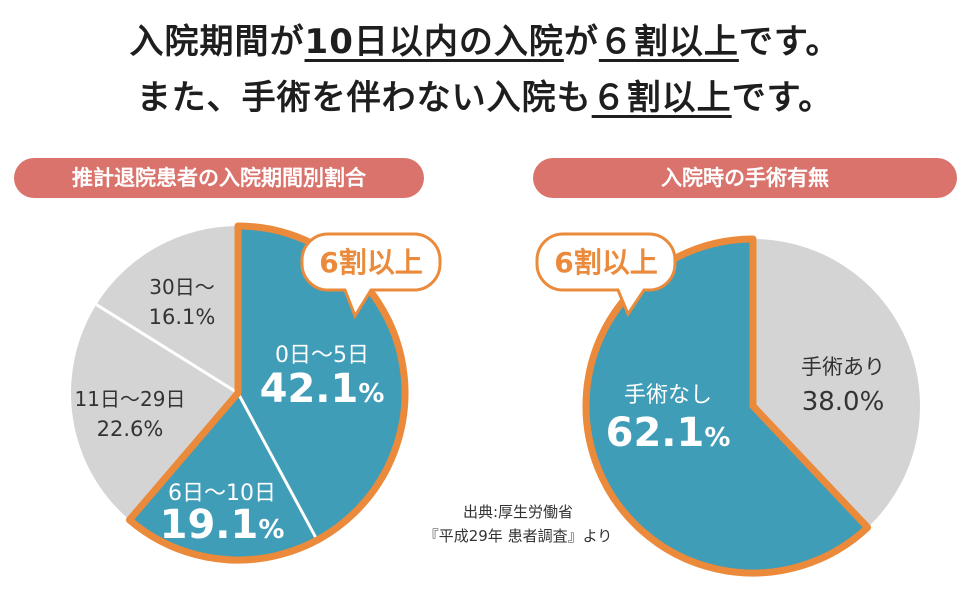  I want to click on headline-line-2: また、手術を伴わない入院も６割以上です。, so click(485, 98).